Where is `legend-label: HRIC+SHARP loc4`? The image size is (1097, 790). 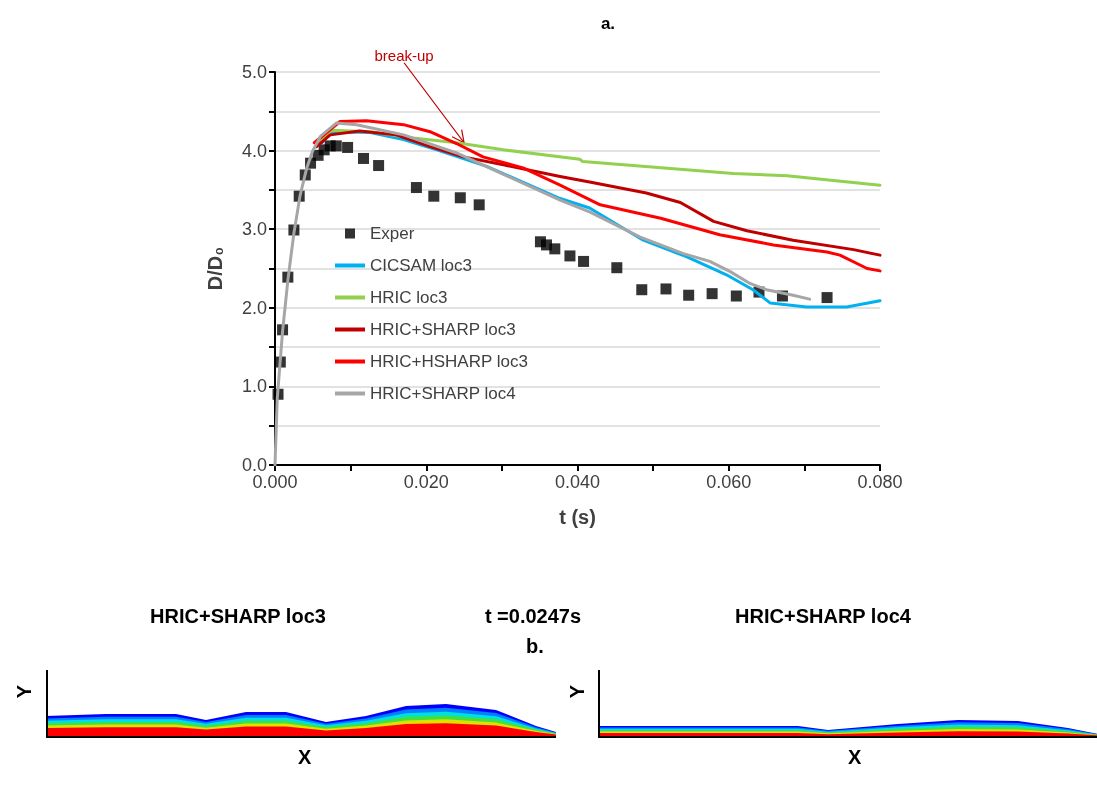 legend-label: HRIC+SHARP loc4 is located at coordinates (443, 393).